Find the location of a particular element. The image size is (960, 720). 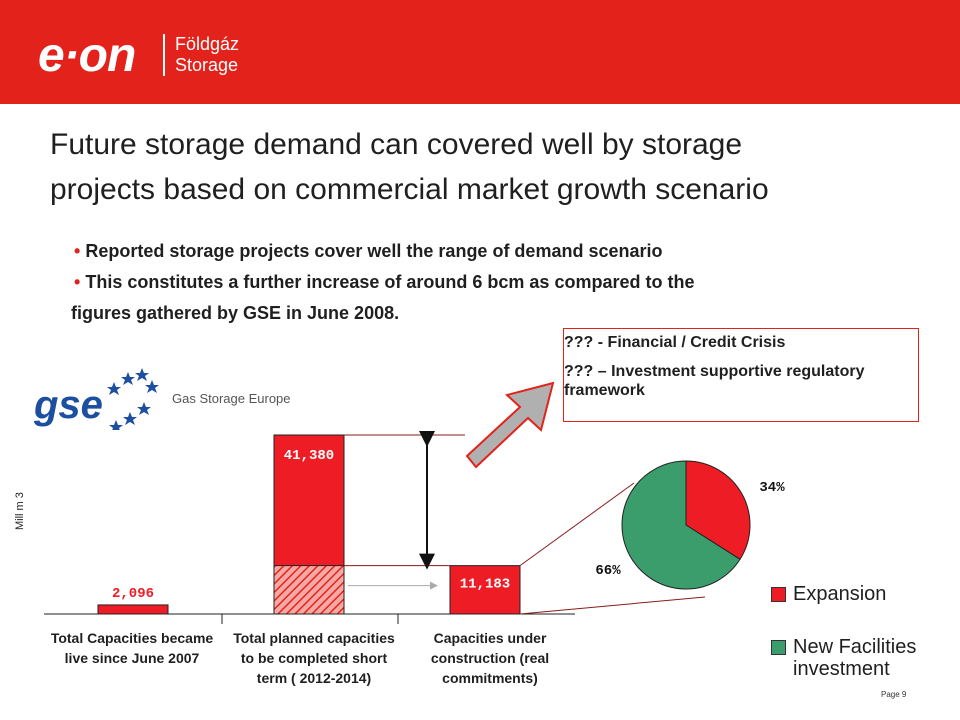

category-label-line: term ( 2012-2014) is located at coordinates (314, 678).